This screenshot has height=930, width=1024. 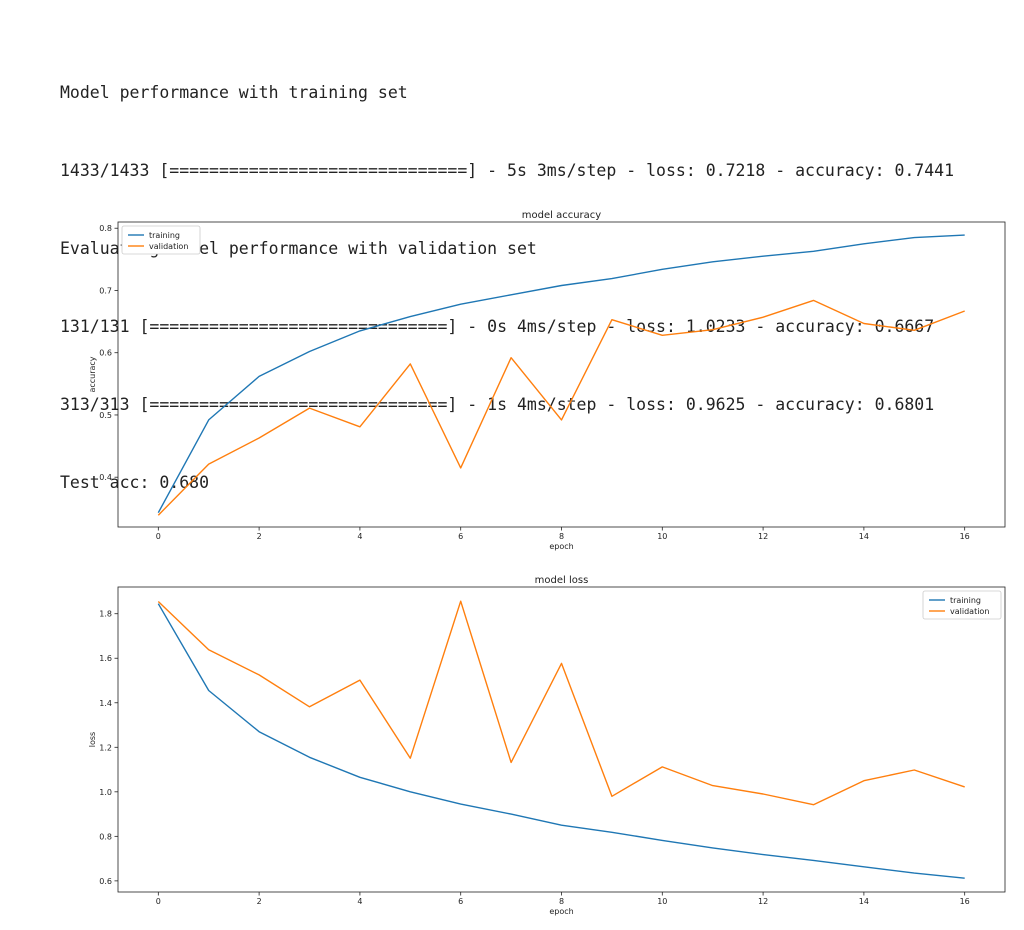 What do you see at coordinates (105, 792) in the screenshot?
I see `y-tick-label: 1.0` at bounding box center [105, 792].